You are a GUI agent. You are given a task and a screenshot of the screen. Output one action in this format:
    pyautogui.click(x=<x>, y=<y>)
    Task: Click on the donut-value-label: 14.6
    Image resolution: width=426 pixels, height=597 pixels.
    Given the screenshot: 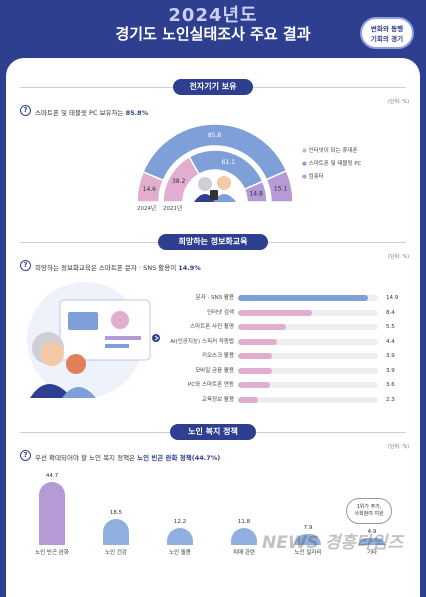 What is the action you would take?
    pyautogui.click(x=150, y=189)
    